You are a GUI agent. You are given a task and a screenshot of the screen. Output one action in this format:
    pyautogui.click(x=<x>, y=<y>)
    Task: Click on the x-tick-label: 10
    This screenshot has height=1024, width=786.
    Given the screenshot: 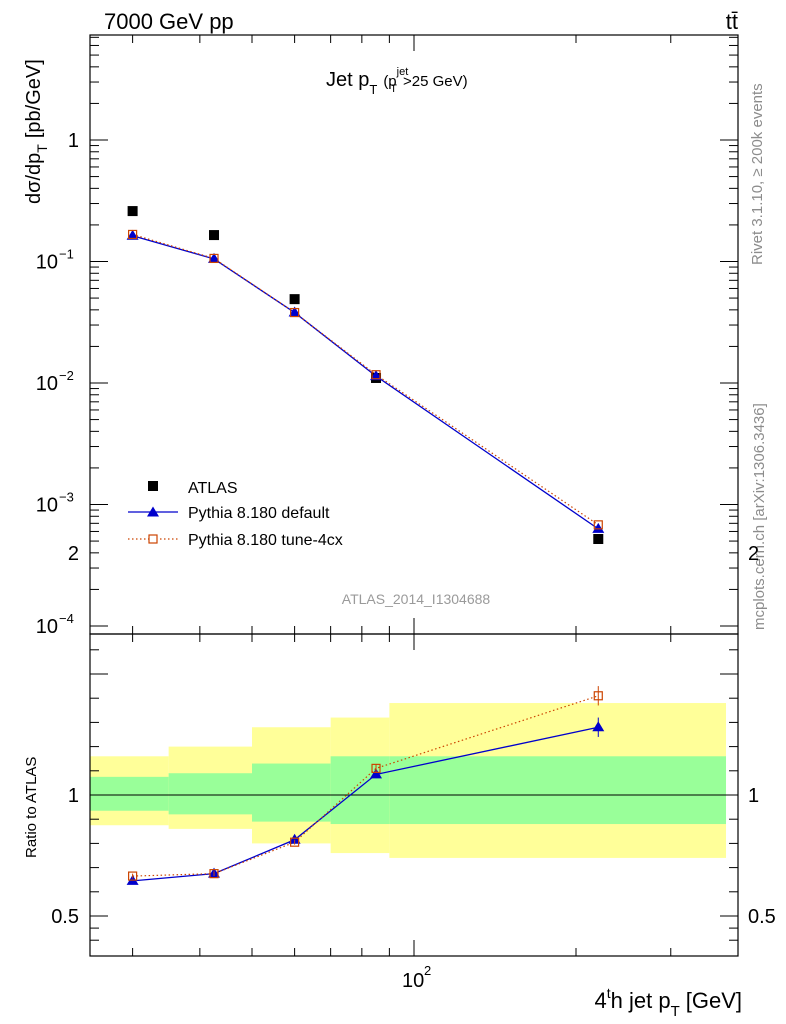 What is the action you would take?
    pyautogui.click(x=413, y=981)
    